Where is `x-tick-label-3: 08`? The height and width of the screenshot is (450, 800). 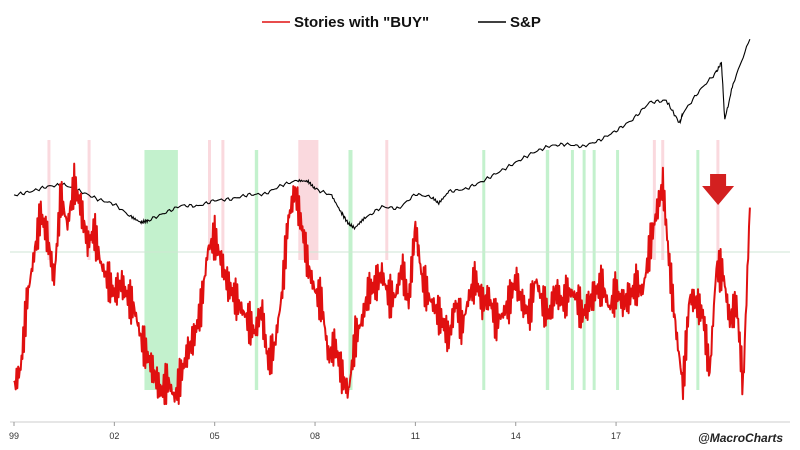 x-tick-label-3: 08 is located at coordinates (315, 436).